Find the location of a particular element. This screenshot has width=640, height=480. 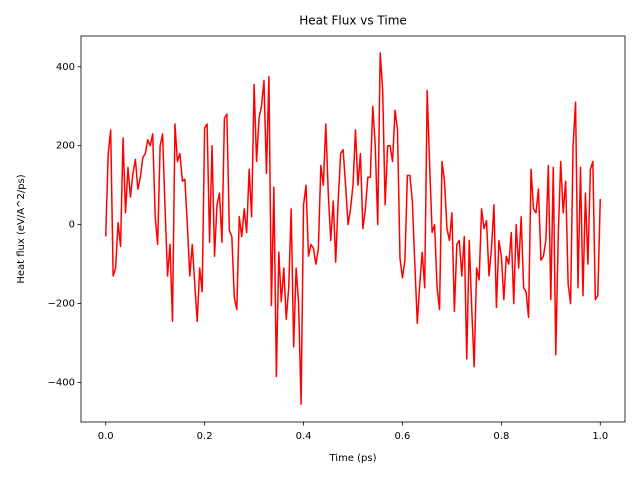

x-tick-label: 0.6 is located at coordinates (403, 436).